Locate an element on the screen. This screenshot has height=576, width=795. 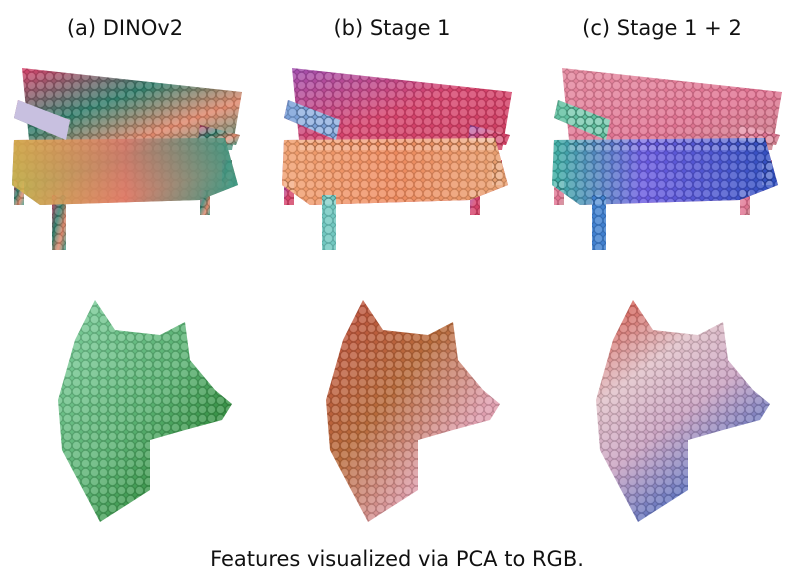
caption: Features visualized via PCA to RGB. is located at coordinates (397, 559).